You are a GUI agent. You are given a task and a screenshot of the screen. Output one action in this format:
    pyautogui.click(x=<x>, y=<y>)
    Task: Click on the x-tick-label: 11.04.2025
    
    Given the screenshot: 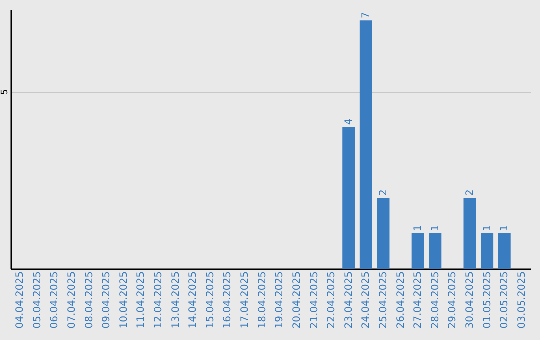 What is the action you would take?
    pyautogui.click(x=142, y=300)
    